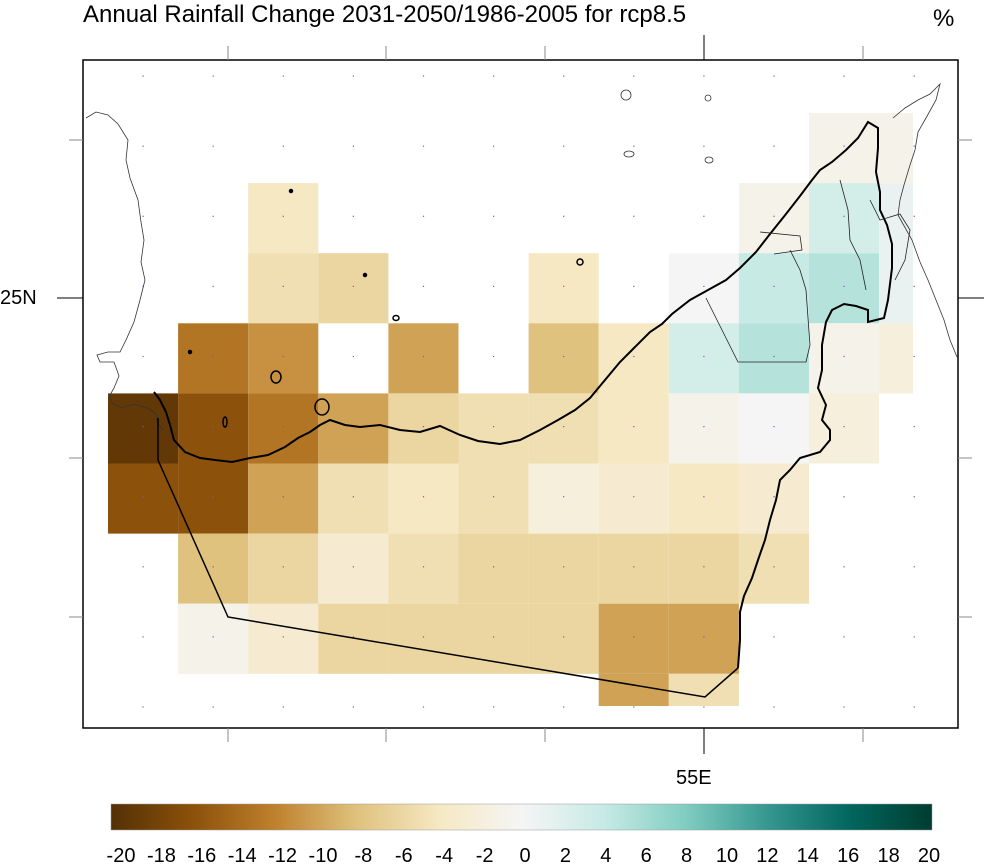 The image size is (984, 867). Describe the element at coordinates (667, 126) in the screenshot. I see `islands-north` at that location.